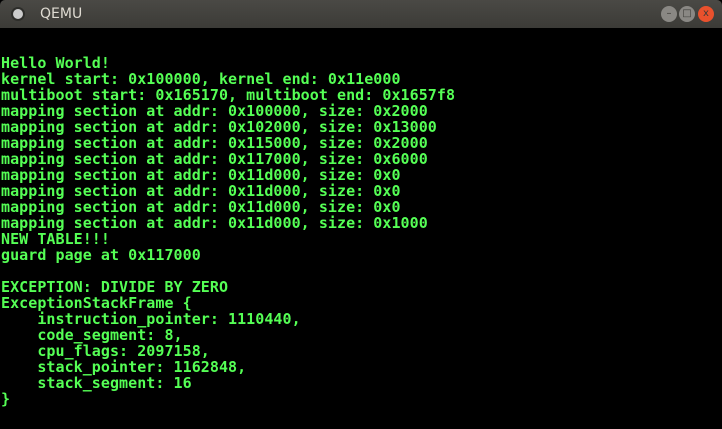  What do you see at coordinates (18, 14) in the screenshot?
I see `app-icon` at bounding box center [18, 14].